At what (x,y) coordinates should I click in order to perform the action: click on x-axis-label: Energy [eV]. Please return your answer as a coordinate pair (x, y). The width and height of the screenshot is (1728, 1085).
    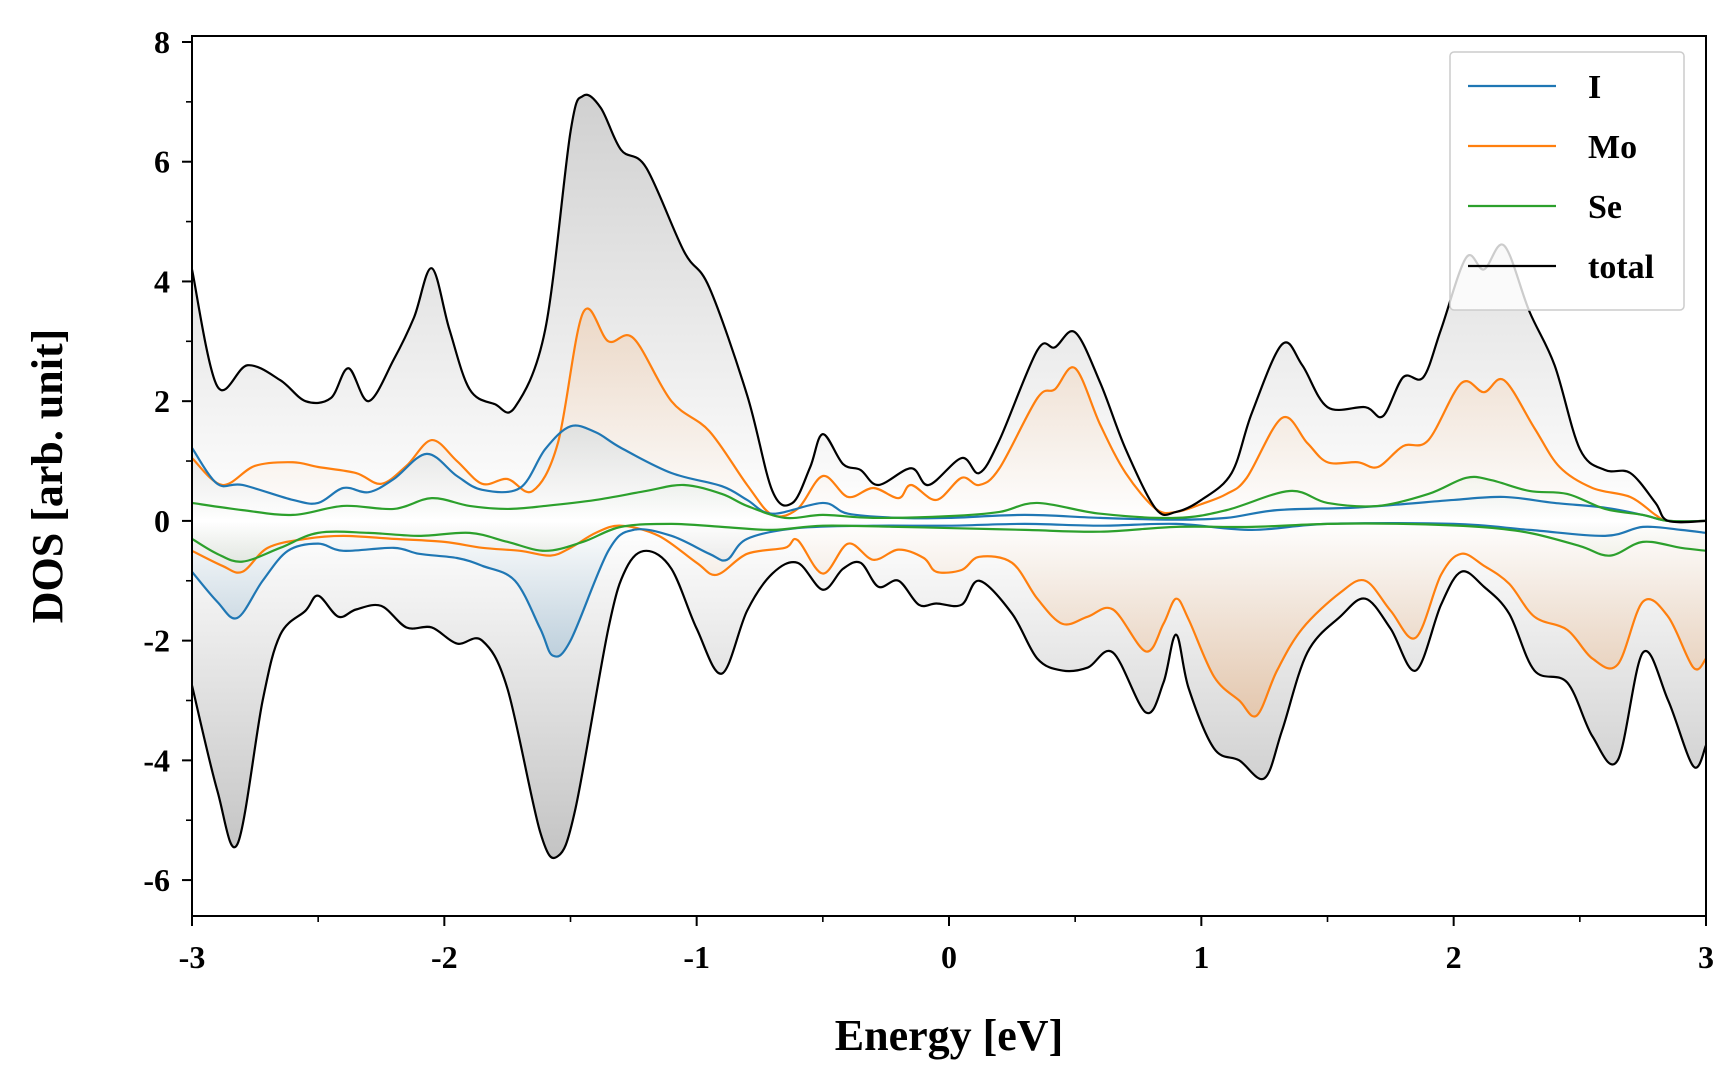
    Looking at the image, I should click on (949, 1035).